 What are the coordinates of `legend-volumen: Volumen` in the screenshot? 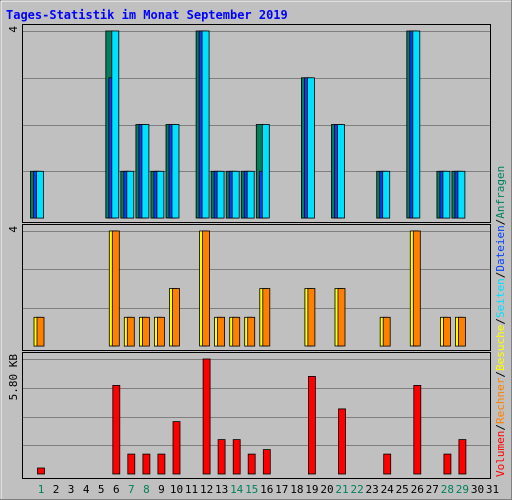 It's located at (500, 454).